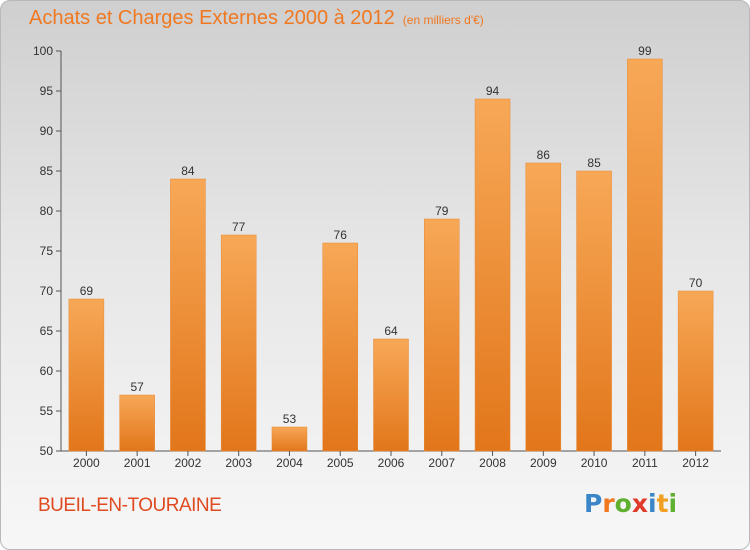 Image resolution: width=750 pixels, height=550 pixels. Describe the element at coordinates (492, 463) in the screenshot. I see `x-tick-label: 2008` at that location.